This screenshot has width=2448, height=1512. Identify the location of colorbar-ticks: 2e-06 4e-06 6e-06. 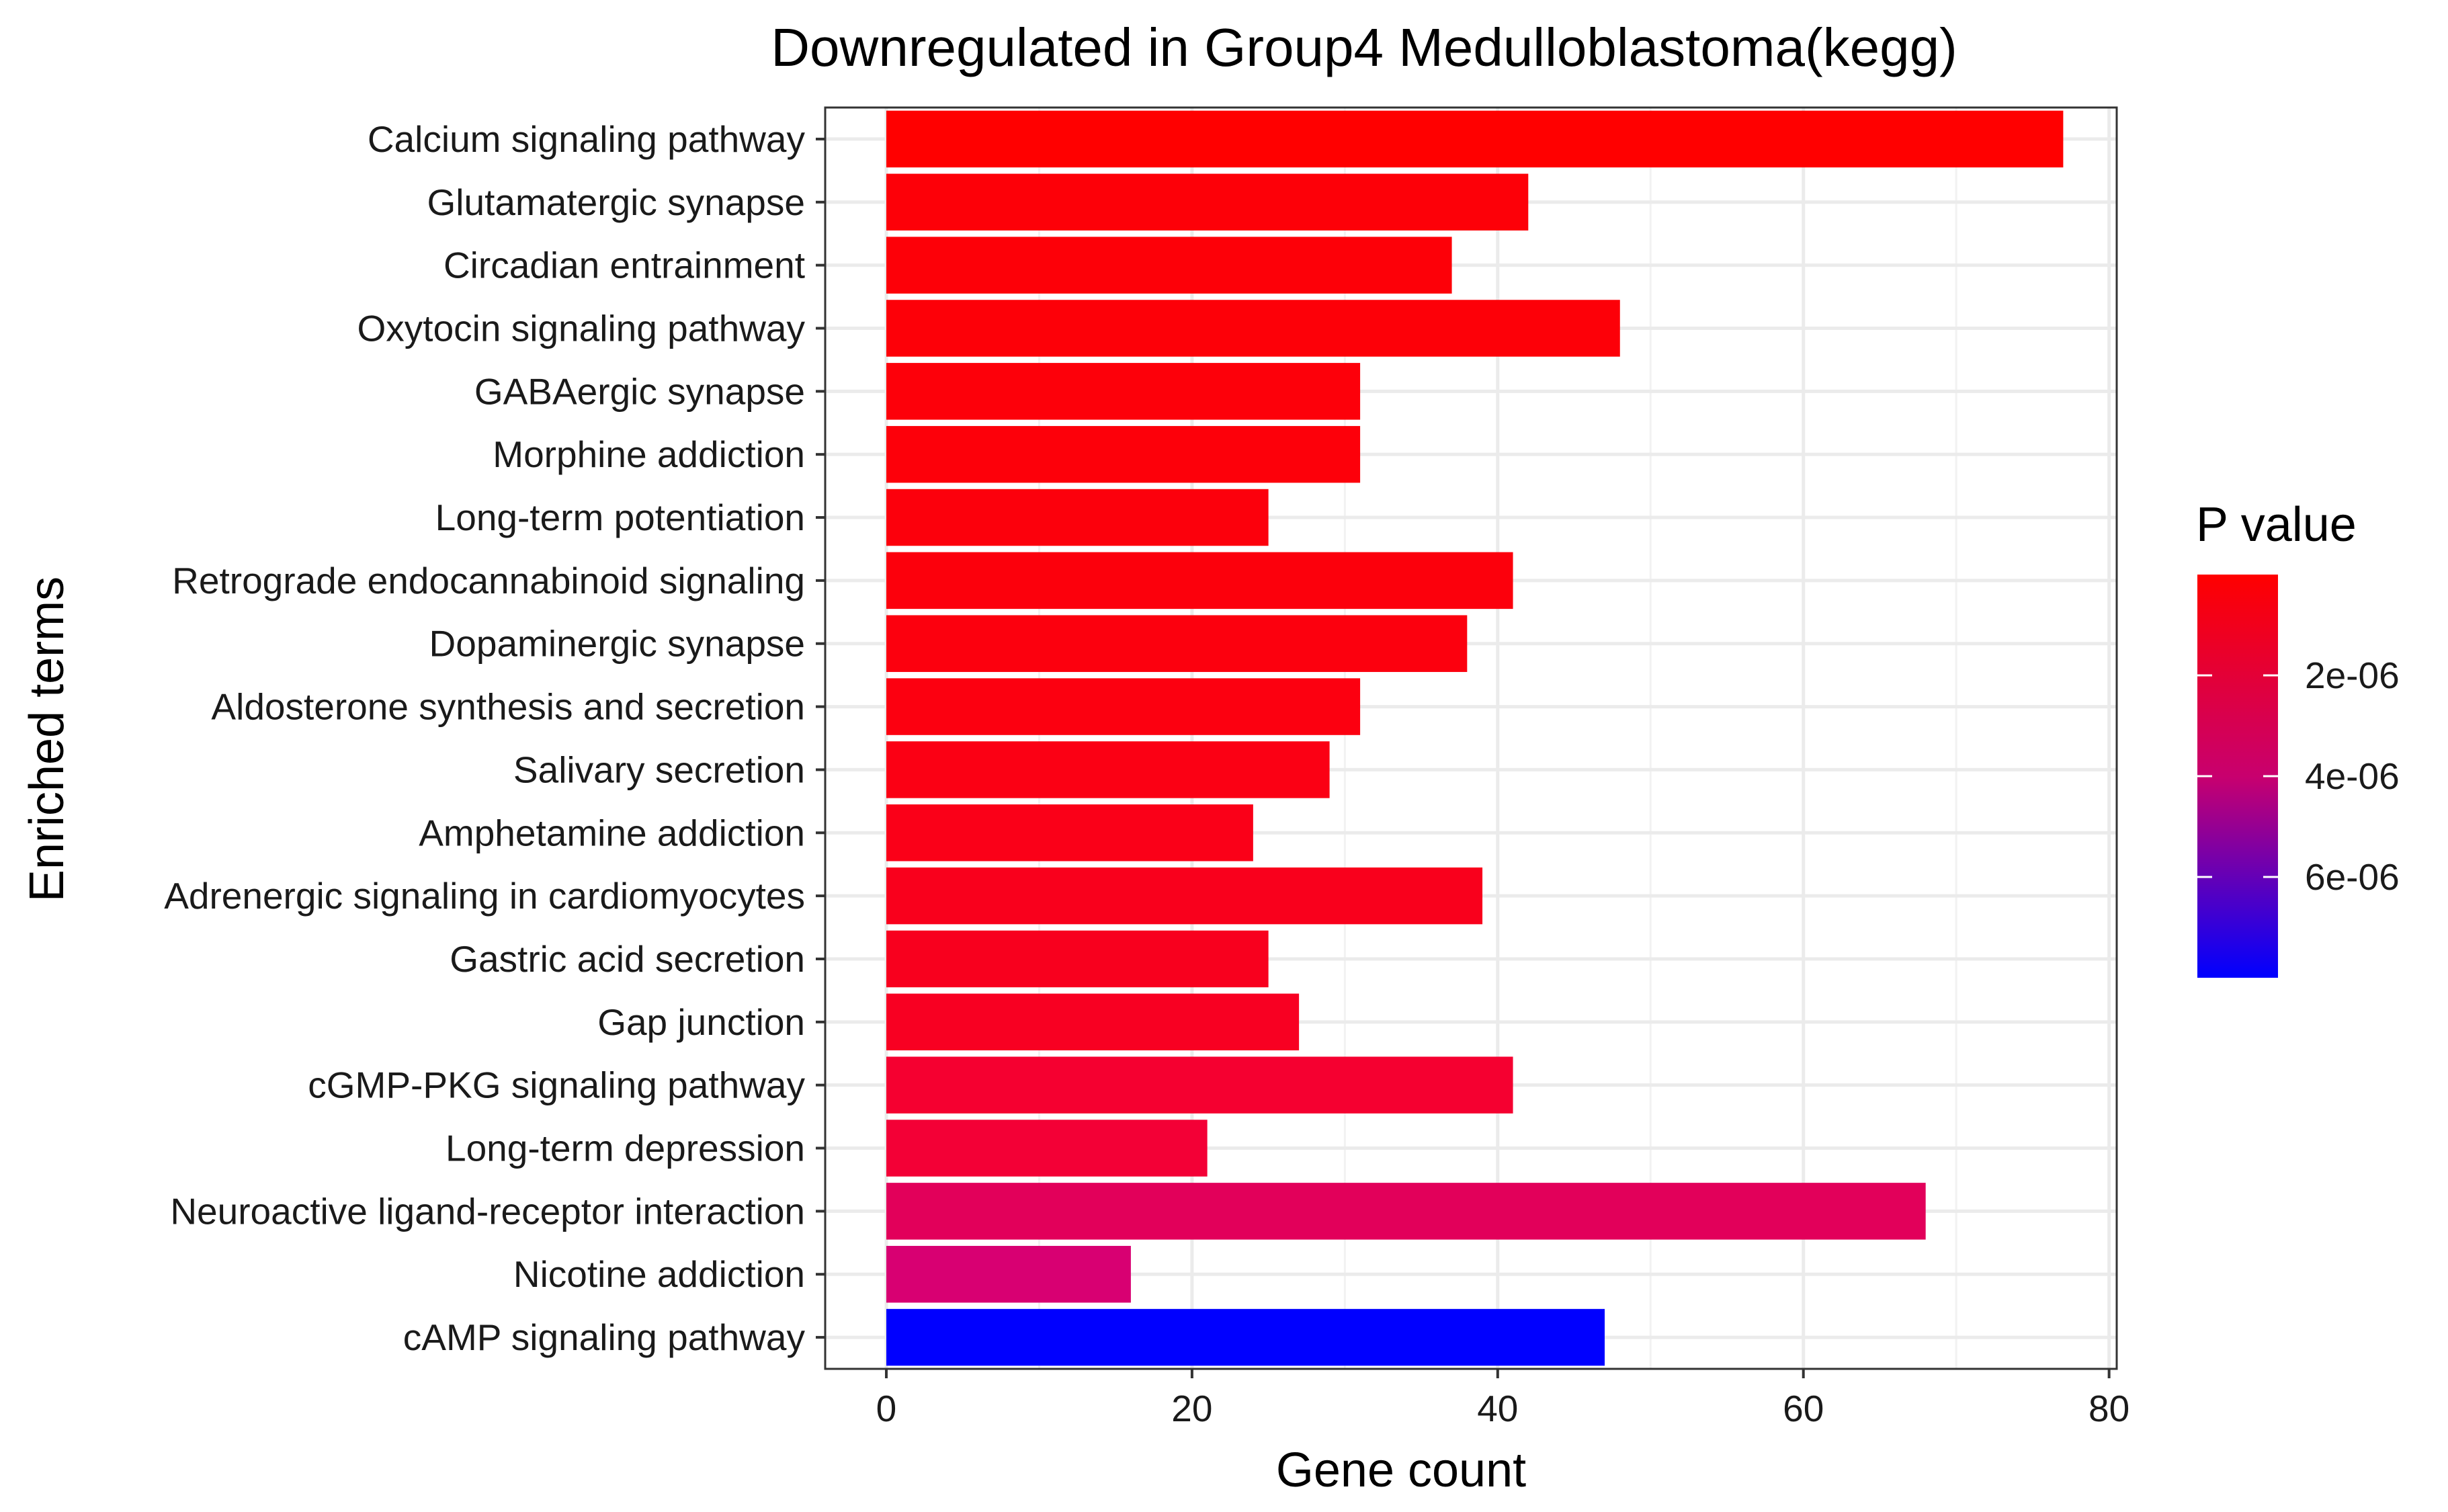
(2299, 777).